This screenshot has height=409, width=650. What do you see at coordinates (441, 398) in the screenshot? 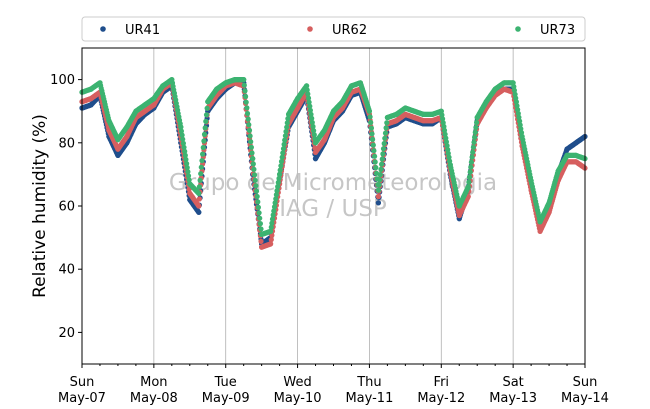
I see `x-tick-date-label: May-12` at bounding box center [441, 398].